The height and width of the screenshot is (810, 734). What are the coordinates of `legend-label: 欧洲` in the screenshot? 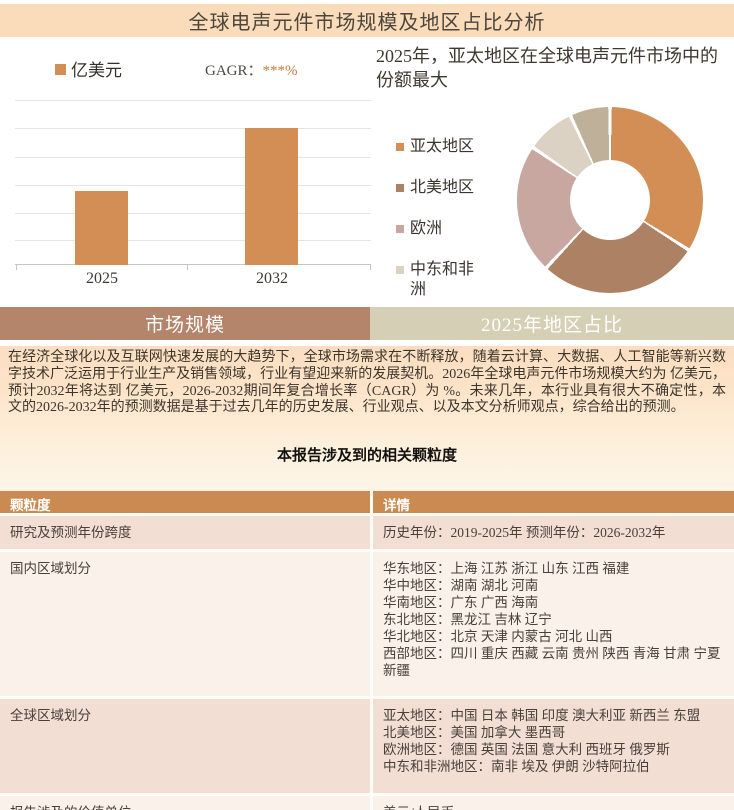 It's located at (426, 228).